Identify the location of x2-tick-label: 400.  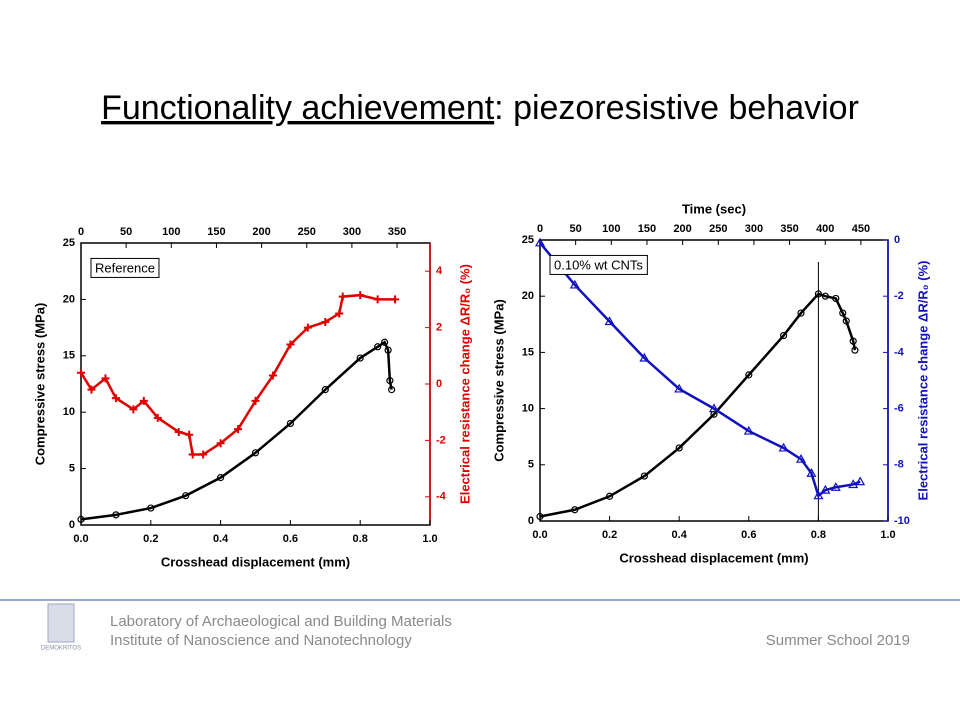
(825, 229).